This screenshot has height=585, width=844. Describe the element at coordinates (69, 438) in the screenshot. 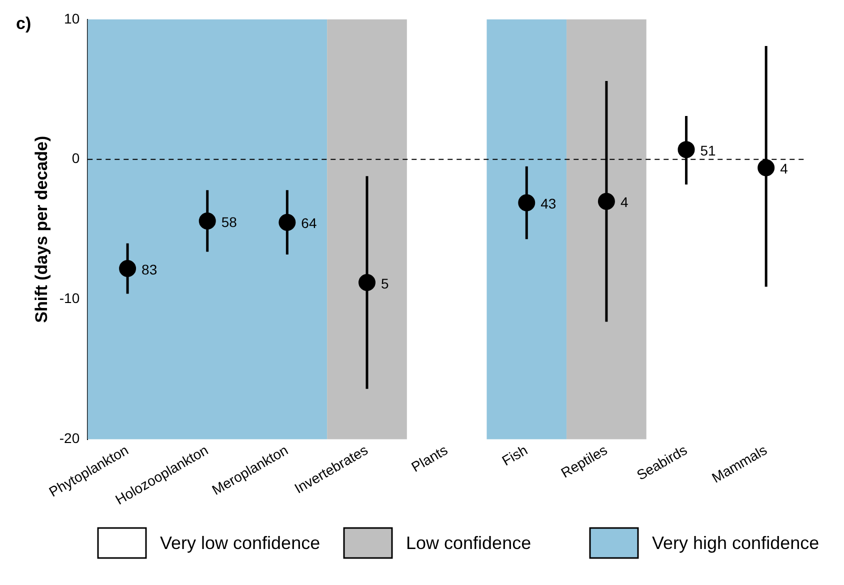

I see `y-tick-label: -20` at that location.